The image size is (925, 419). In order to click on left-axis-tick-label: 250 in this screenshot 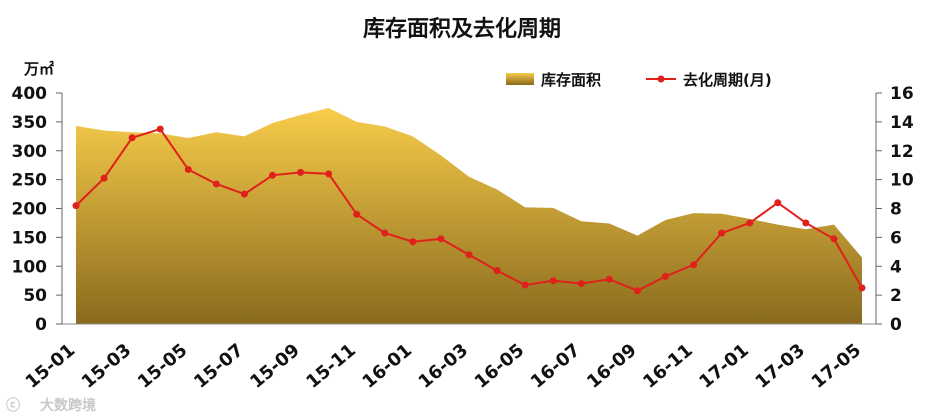, I will do `click(30, 181)`.